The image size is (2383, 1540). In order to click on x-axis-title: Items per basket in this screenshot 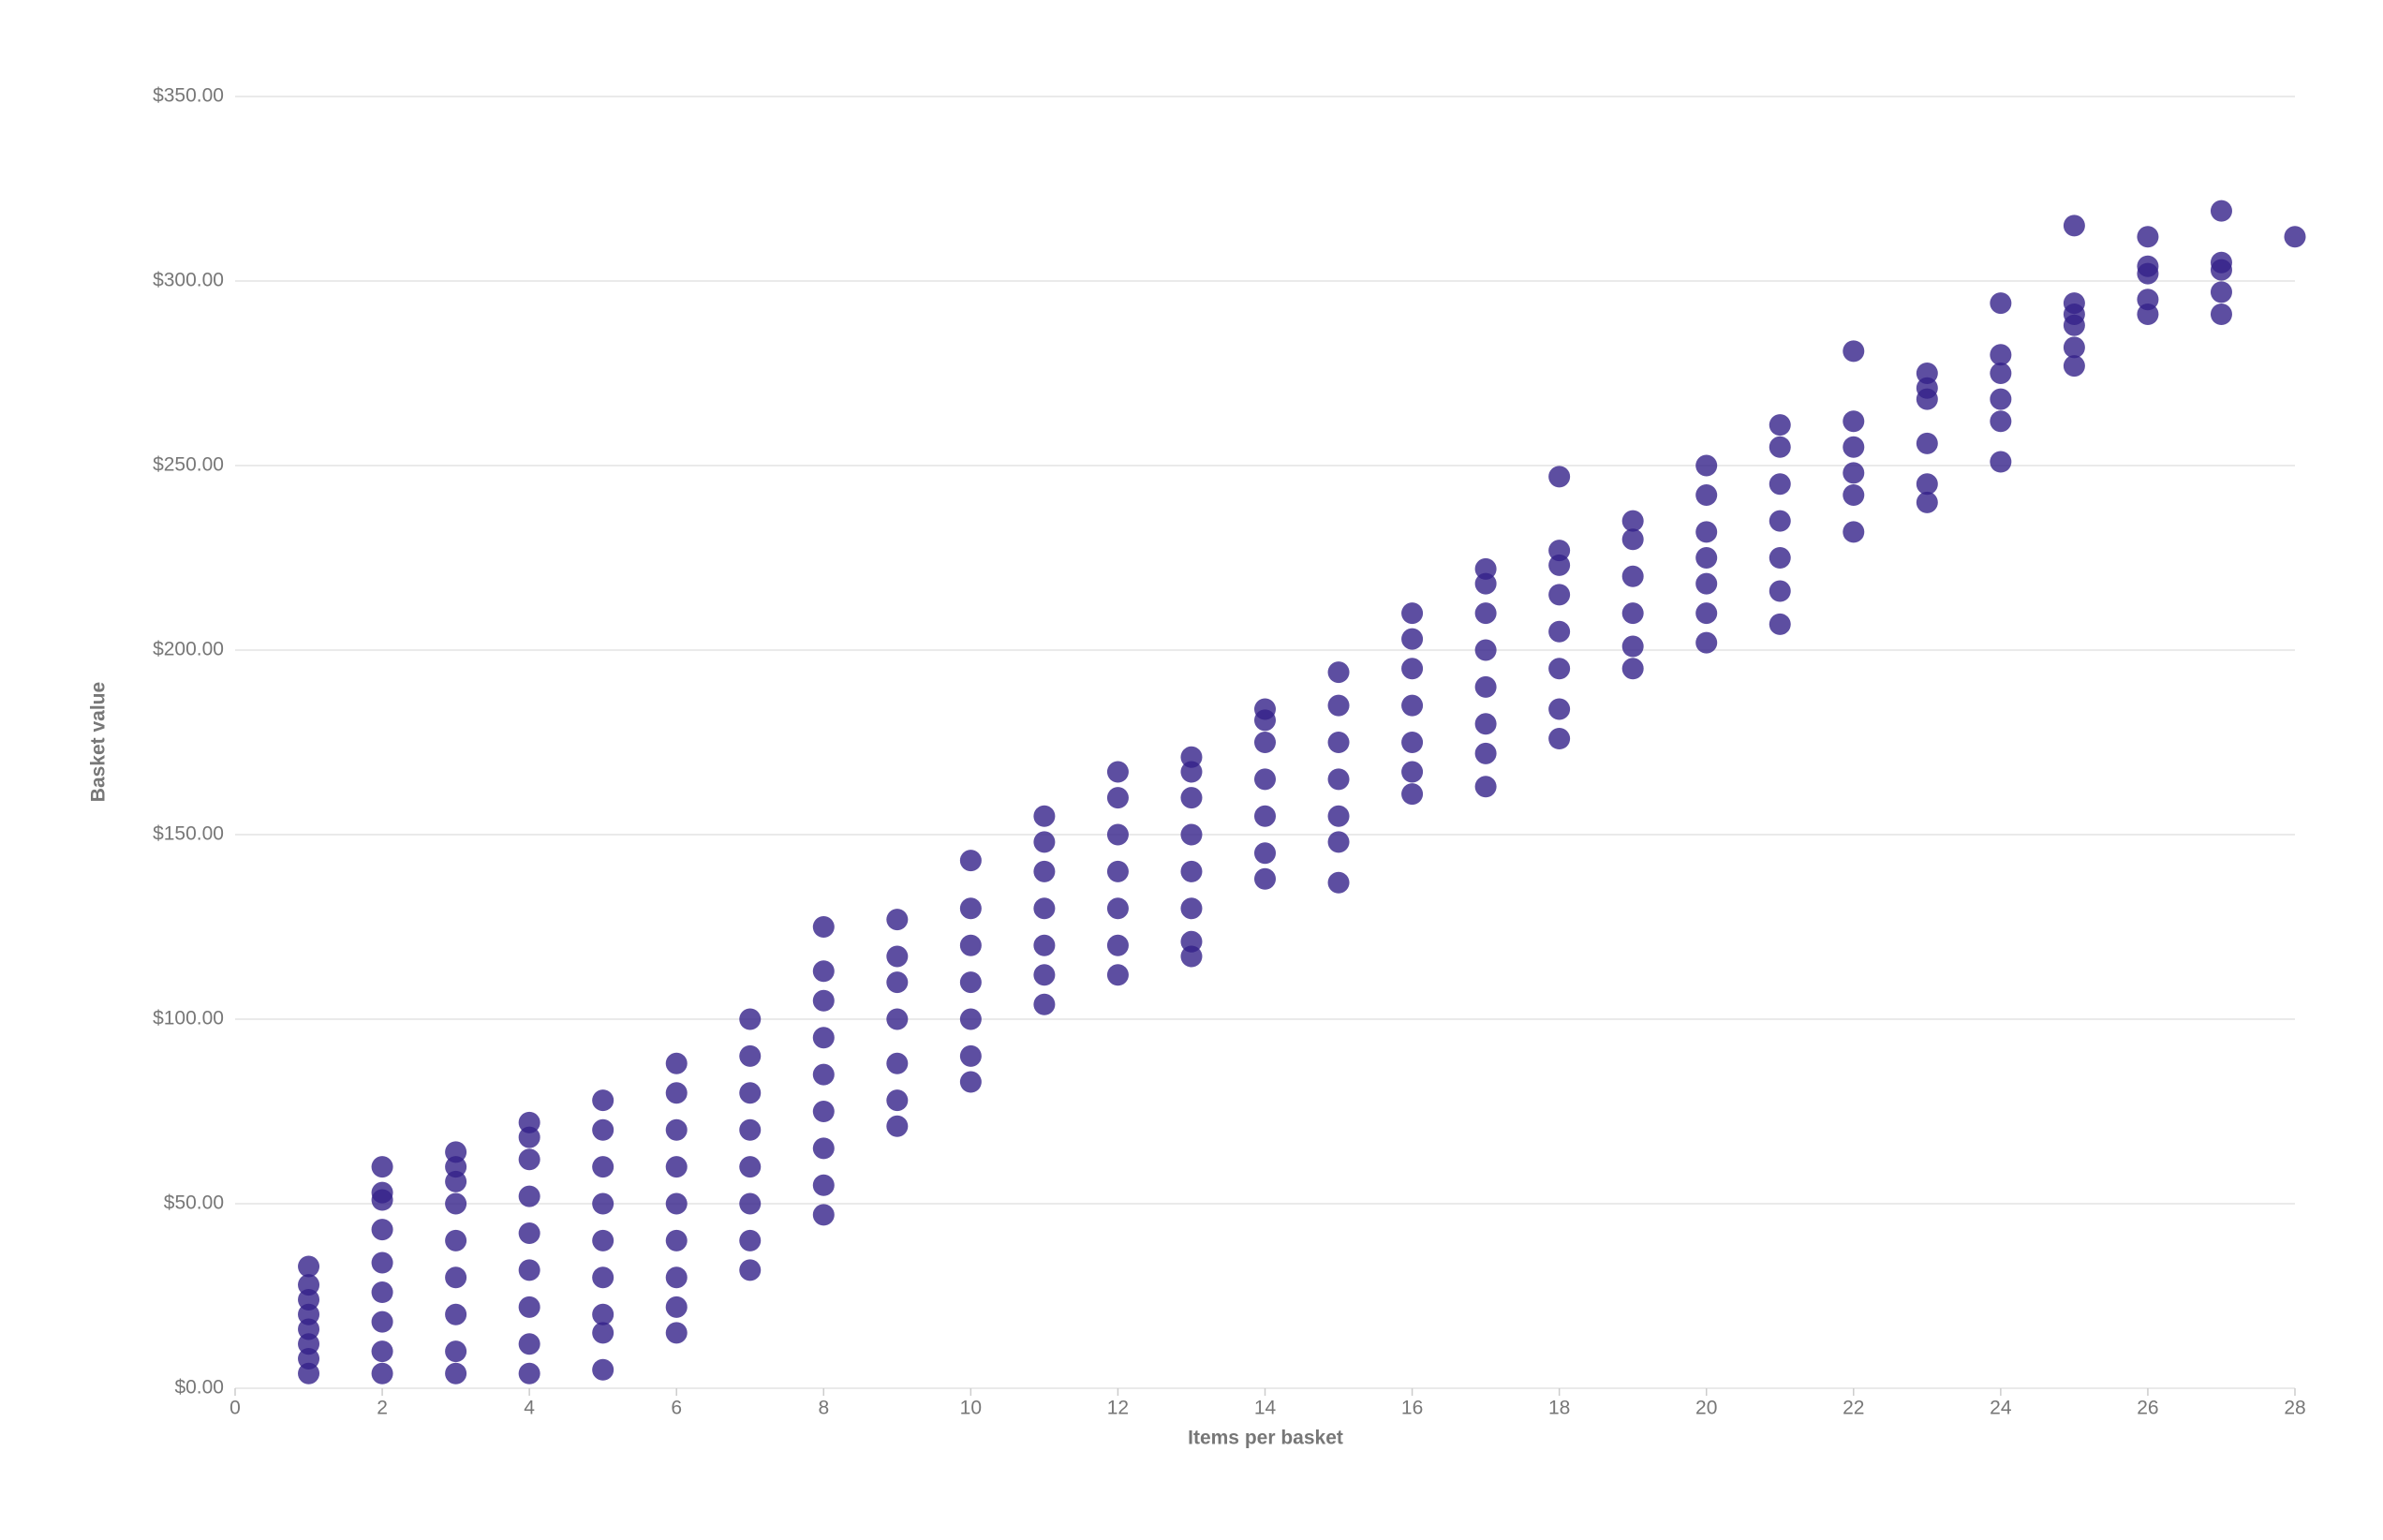, I will do `click(1265, 1438)`.